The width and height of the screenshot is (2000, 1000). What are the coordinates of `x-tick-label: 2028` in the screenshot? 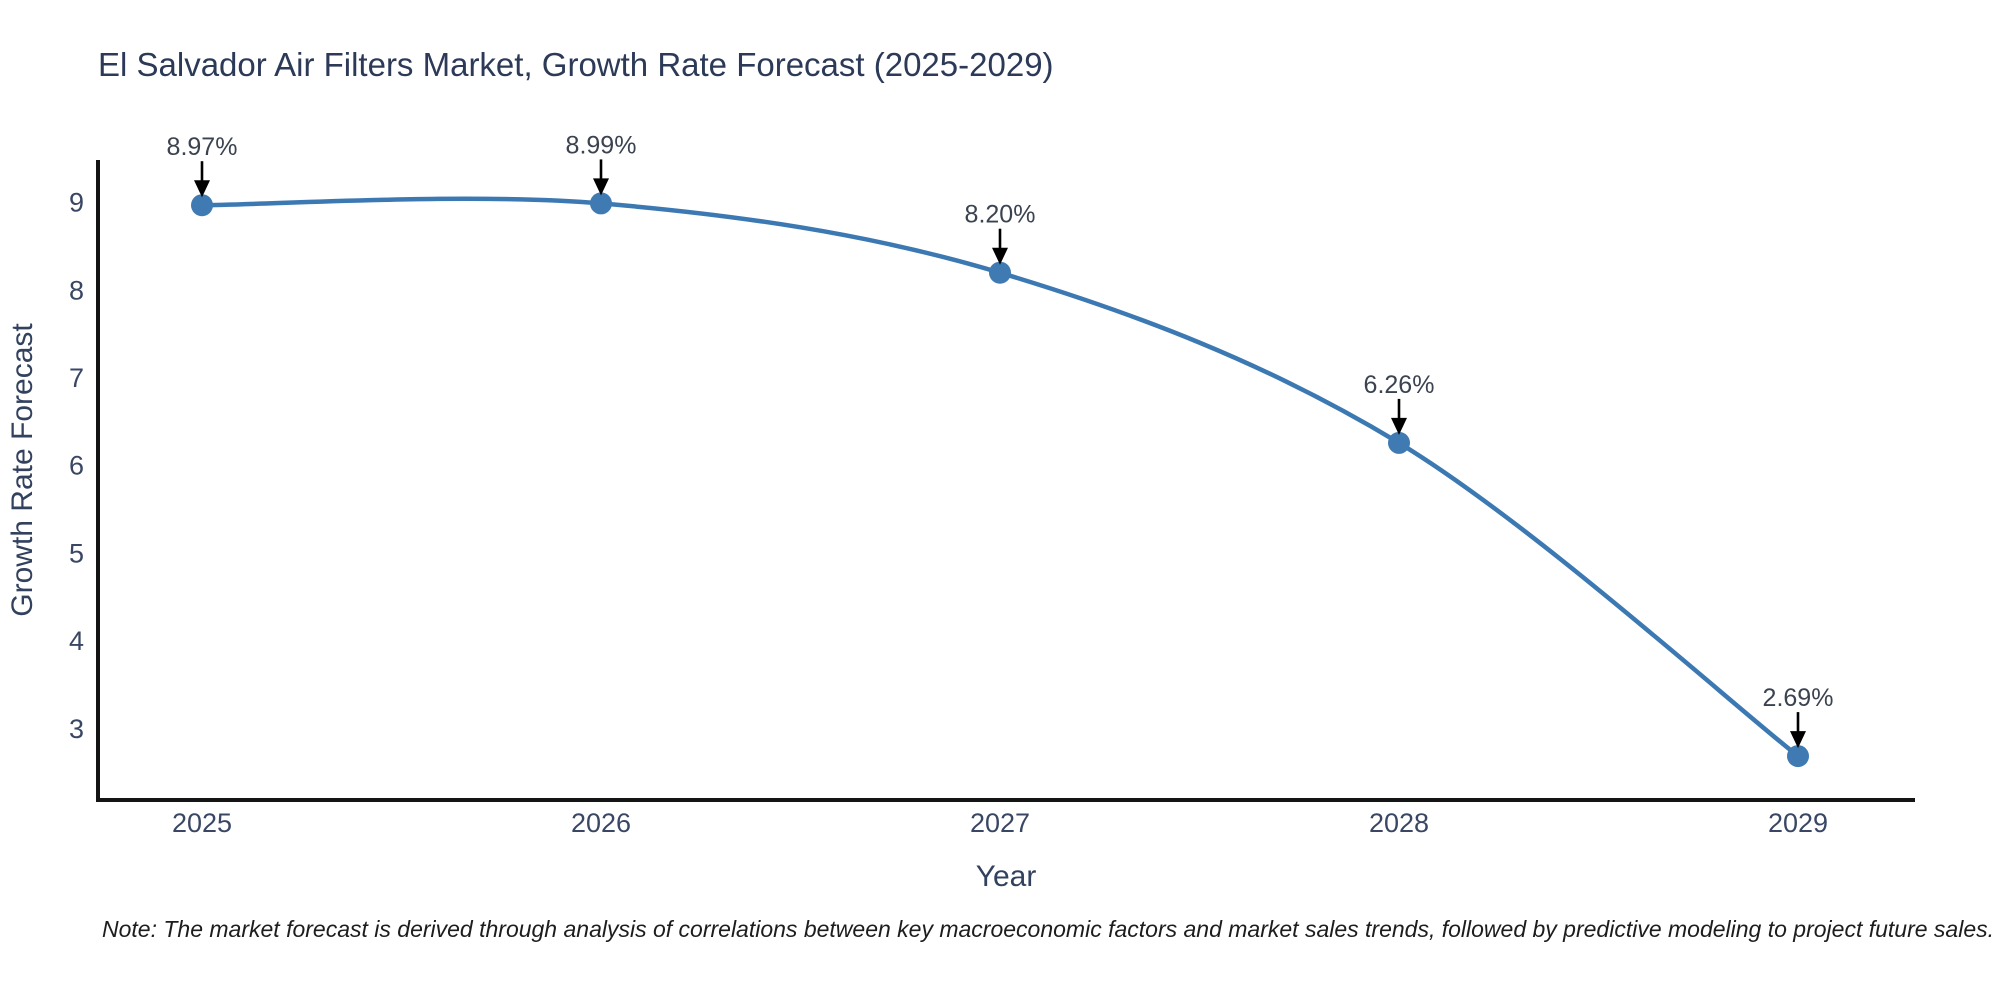 It's located at (1399, 823).